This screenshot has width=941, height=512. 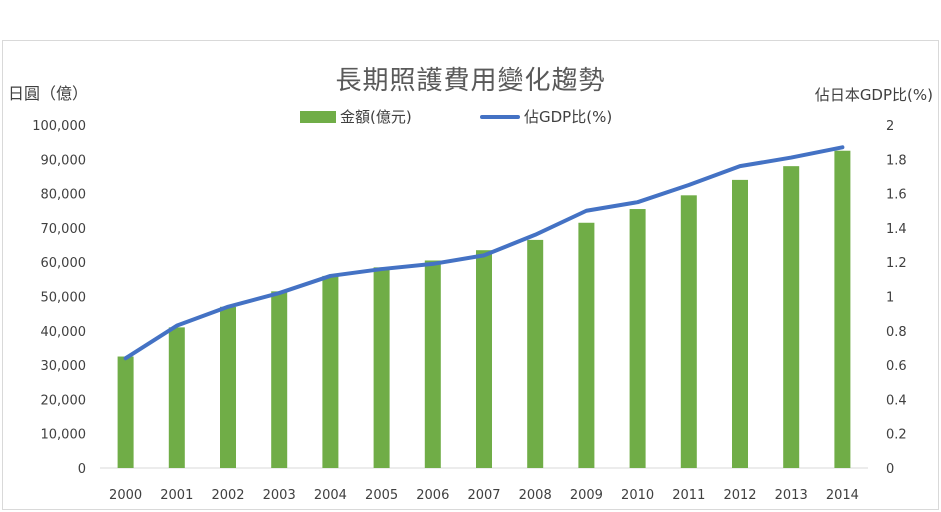 I want to click on x-tick-label: 2003, so click(x=279, y=495).